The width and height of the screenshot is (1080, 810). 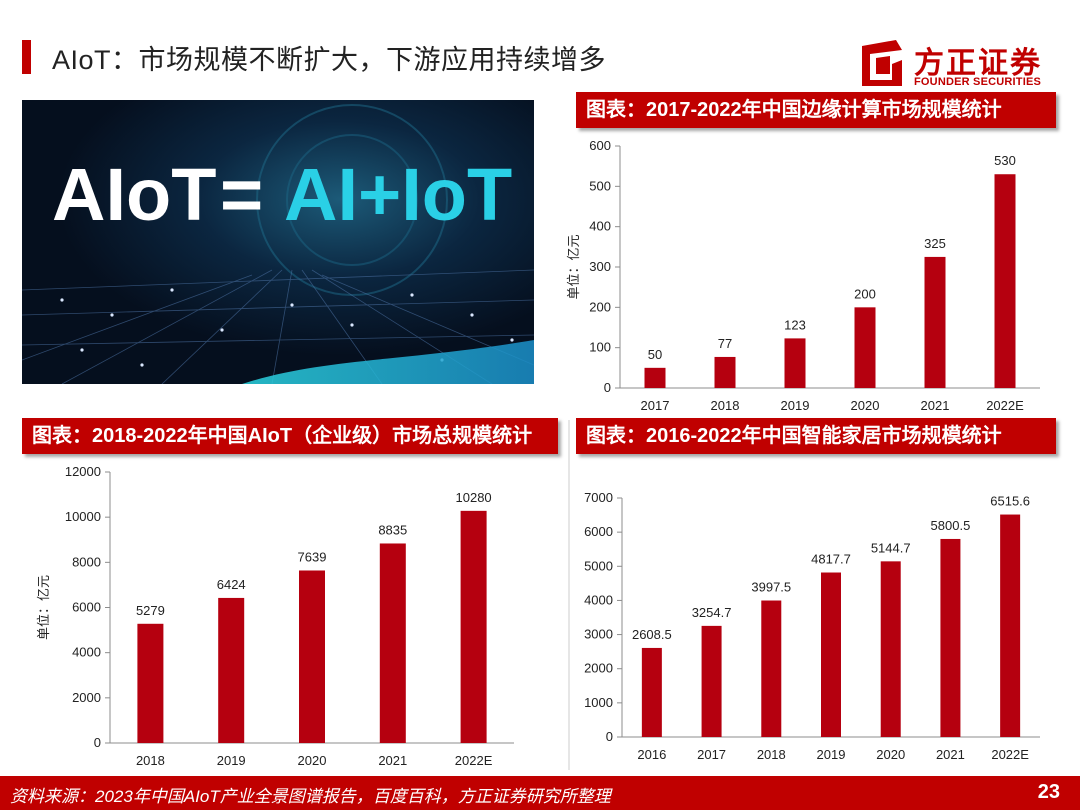 I want to click on data-label-2021: 8835, so click(x=392, y=529).